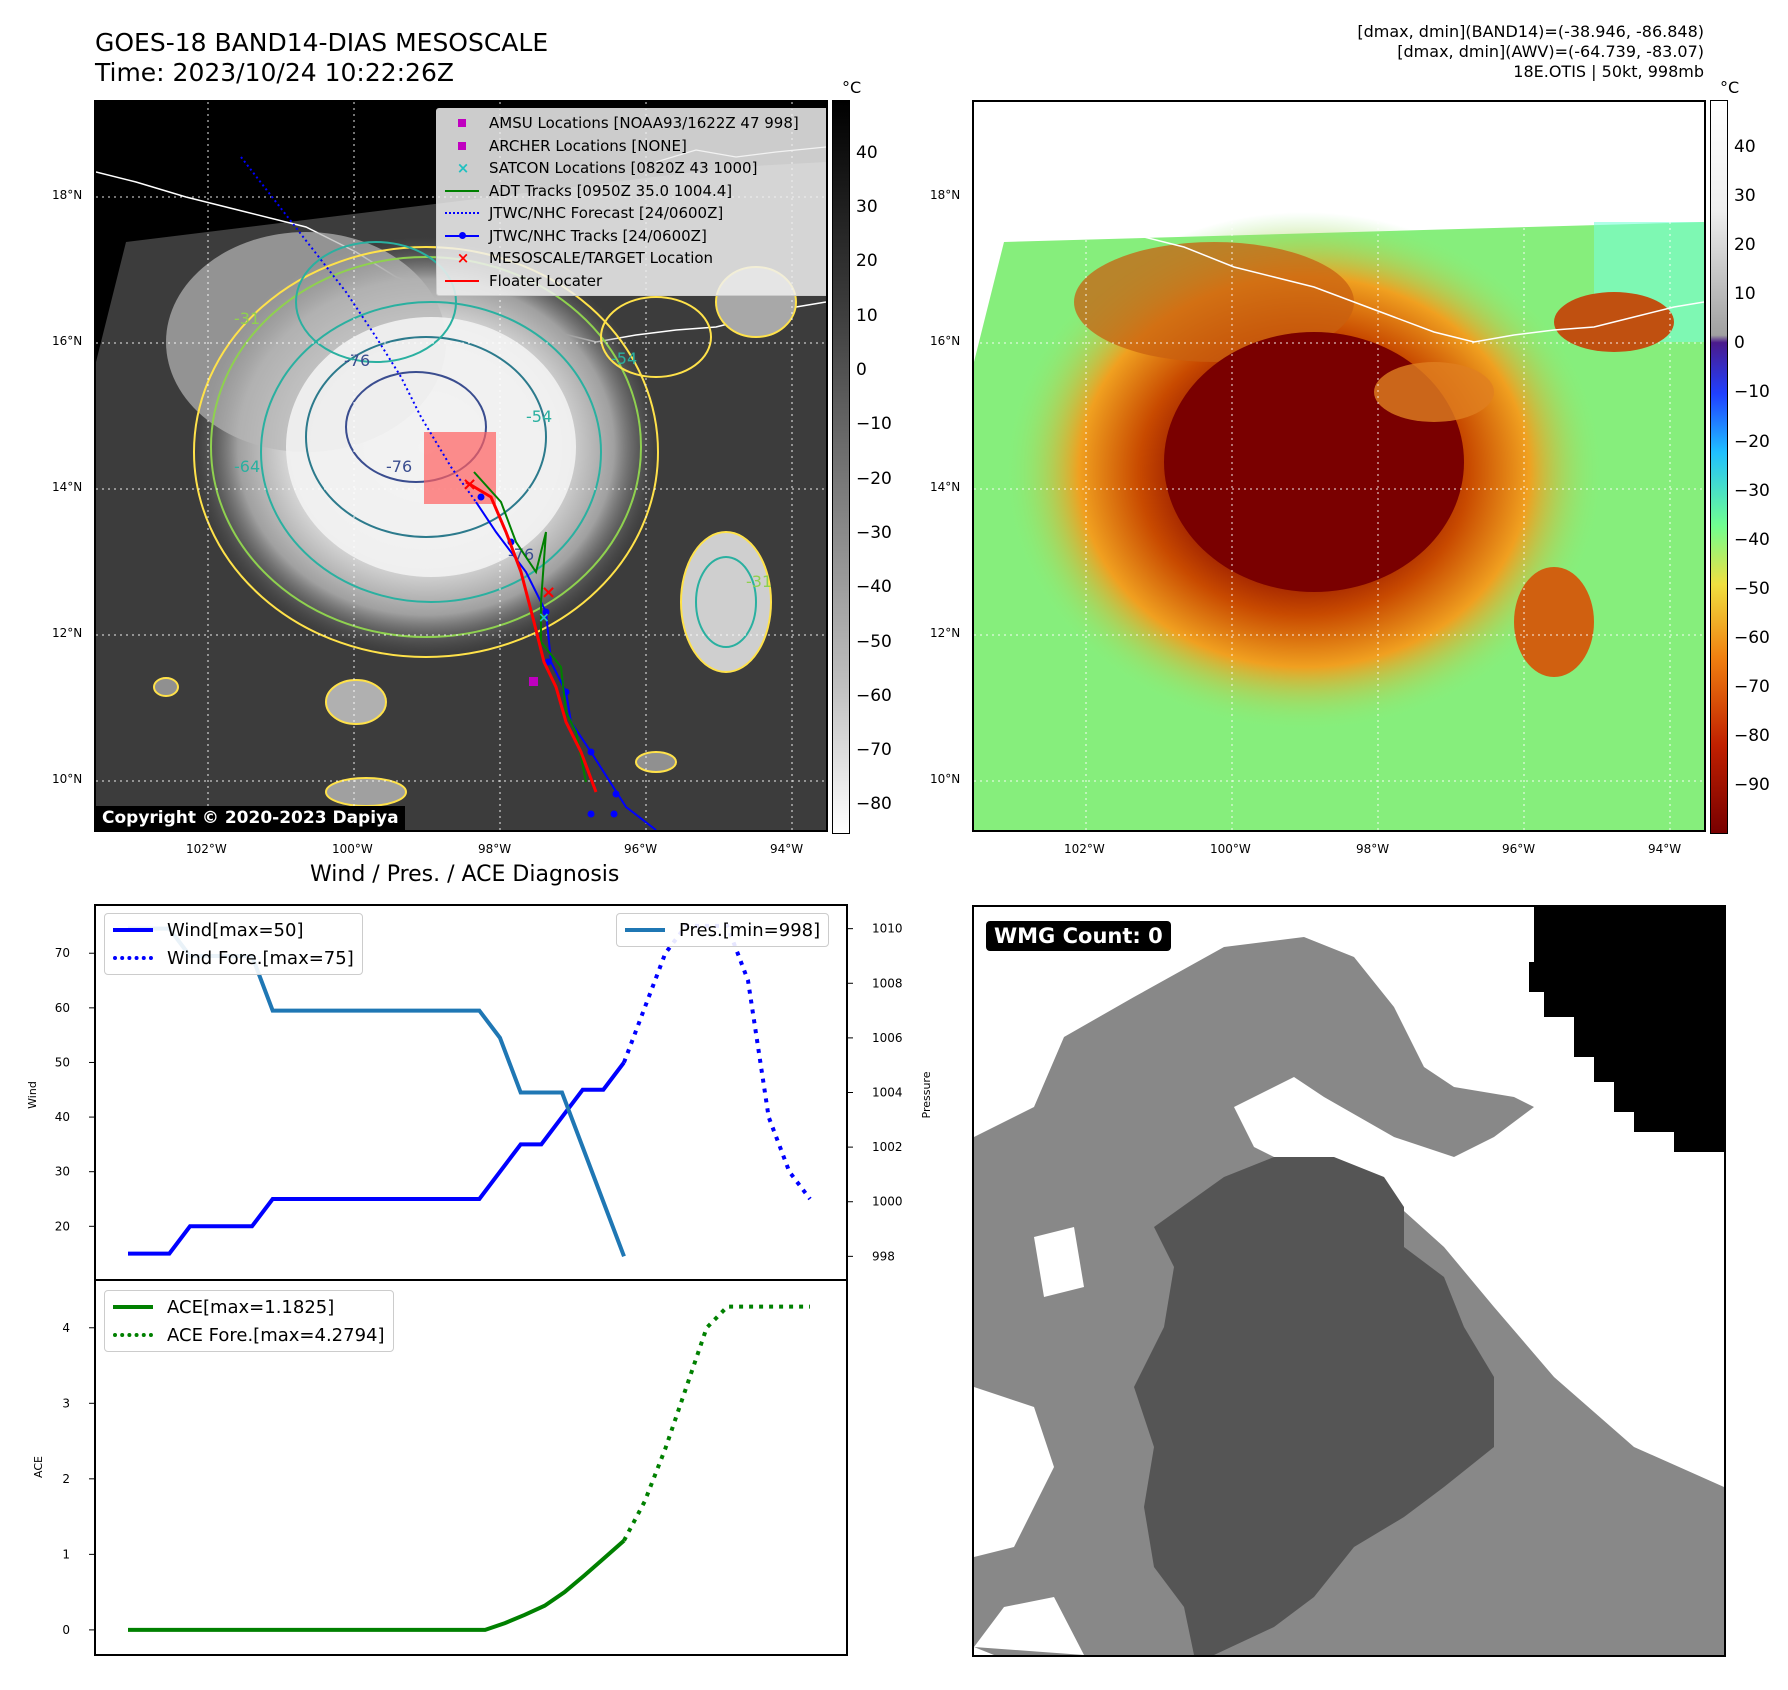 The height and width of the screenshot is (1690, 1788). What do you see at coordinates (1730, 87) in the screenshot?
I see `awv-colorbar-unit: °C` at bounding box center [1730, 87].